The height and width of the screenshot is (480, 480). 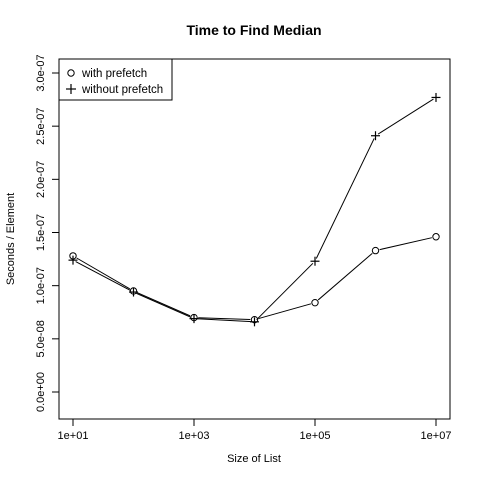 I want to click on legend-label-with-prefetch: with prefetch, so click(x=114, y=74).